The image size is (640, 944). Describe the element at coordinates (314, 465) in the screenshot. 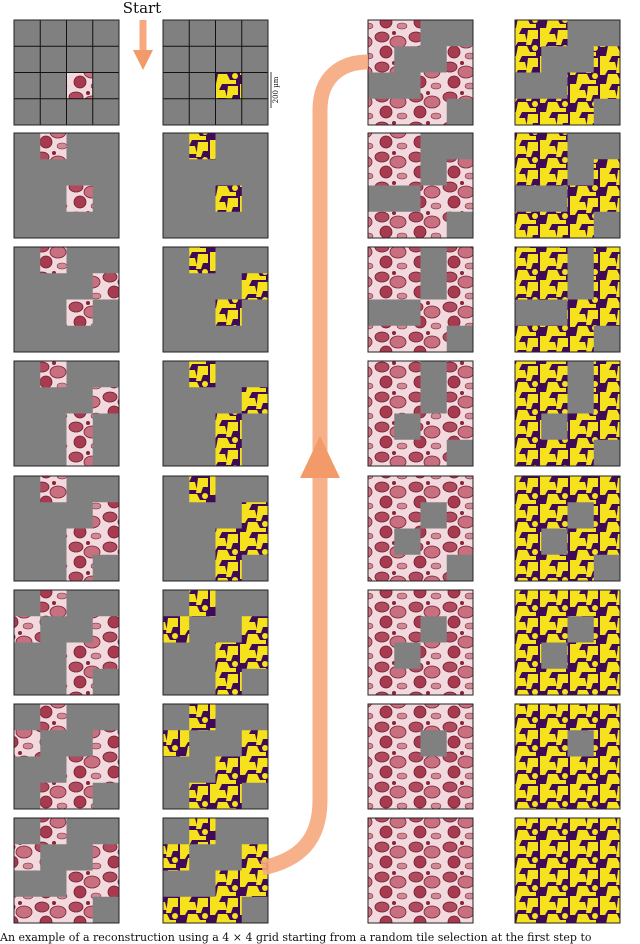

I see `flow-arrow` at that location.